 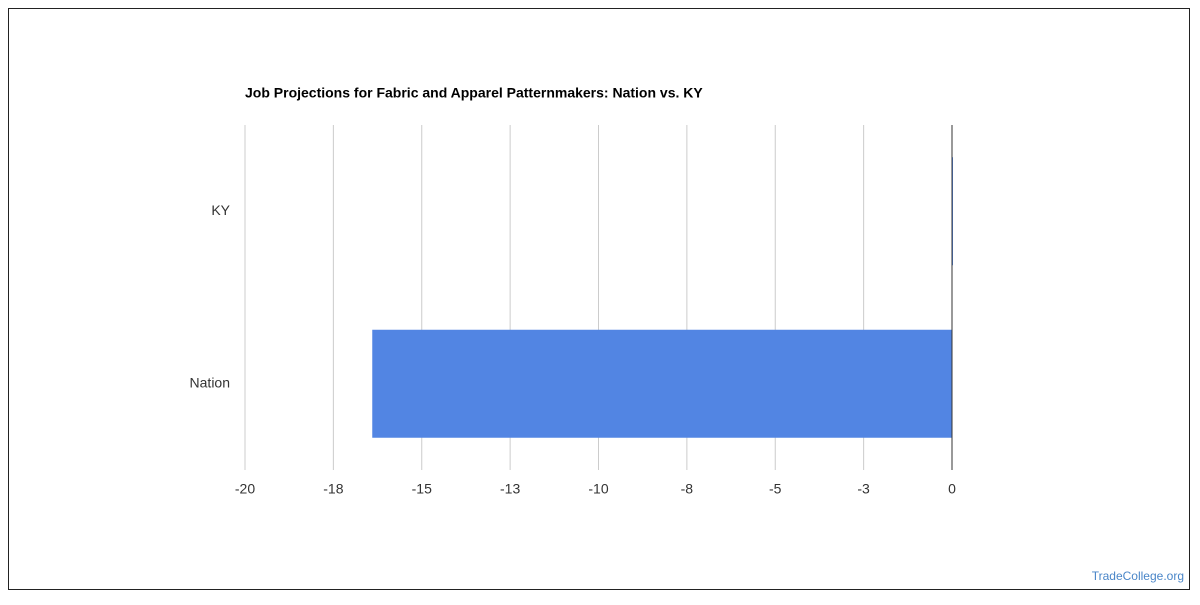 I want to click on x-tick-label: -8, so click(x=687, y=489).